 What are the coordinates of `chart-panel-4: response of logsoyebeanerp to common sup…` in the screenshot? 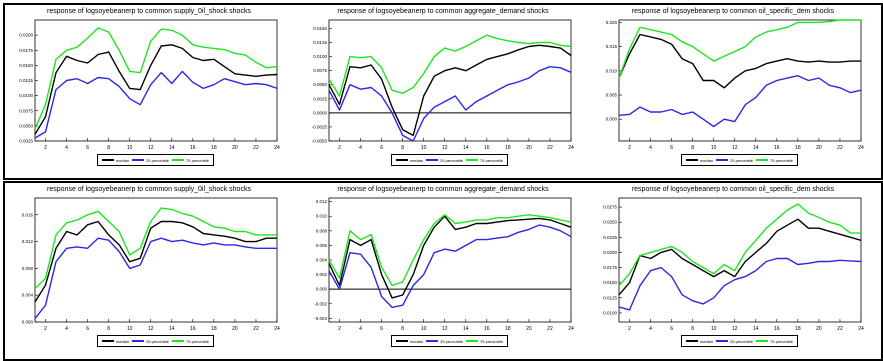 It's located at (149, 270).